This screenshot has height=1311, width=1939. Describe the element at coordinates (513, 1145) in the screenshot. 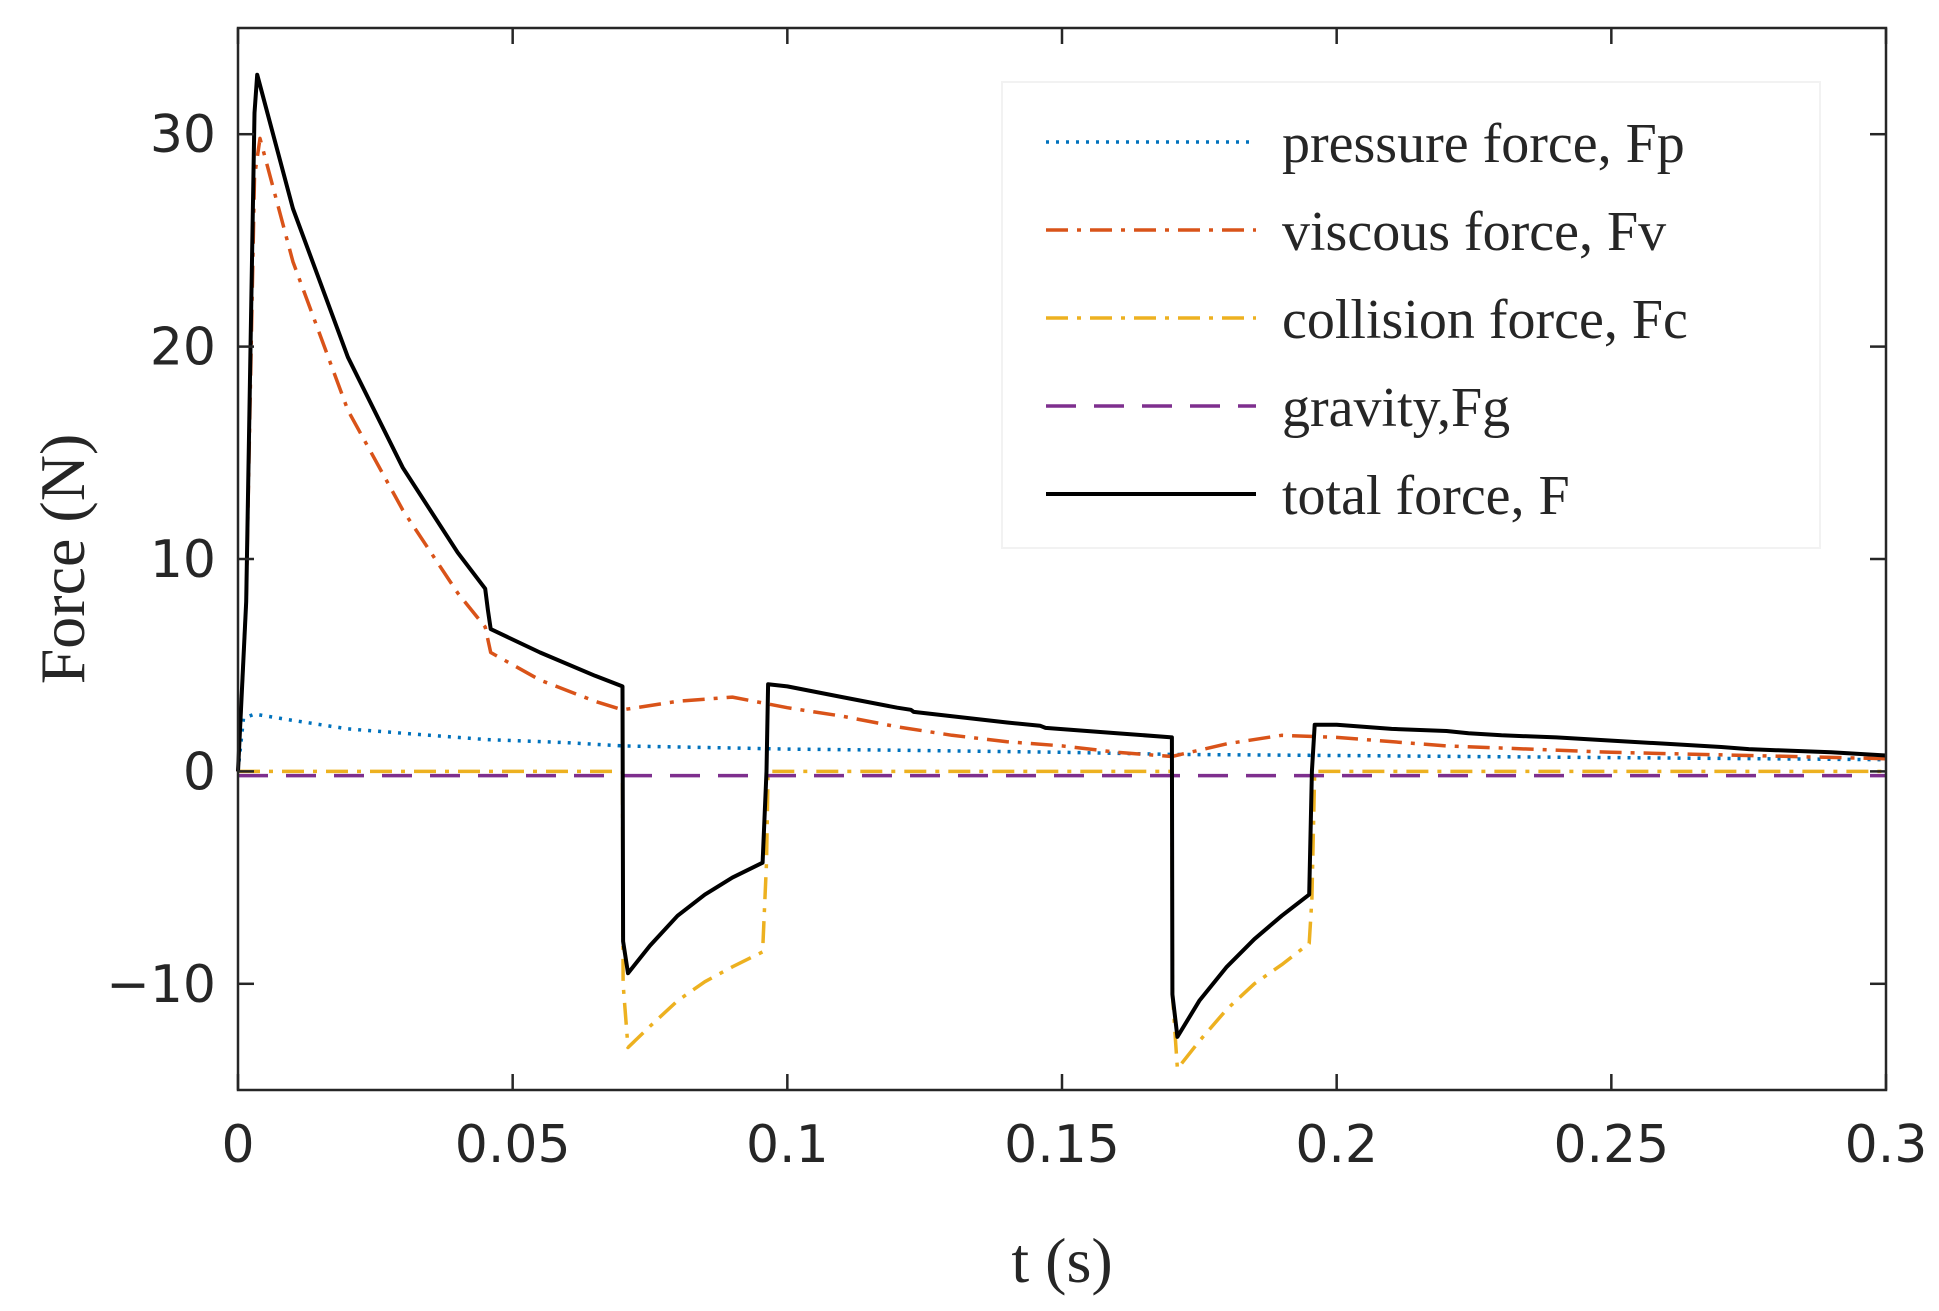

I see `x-tick-label: 0.05` at that location.